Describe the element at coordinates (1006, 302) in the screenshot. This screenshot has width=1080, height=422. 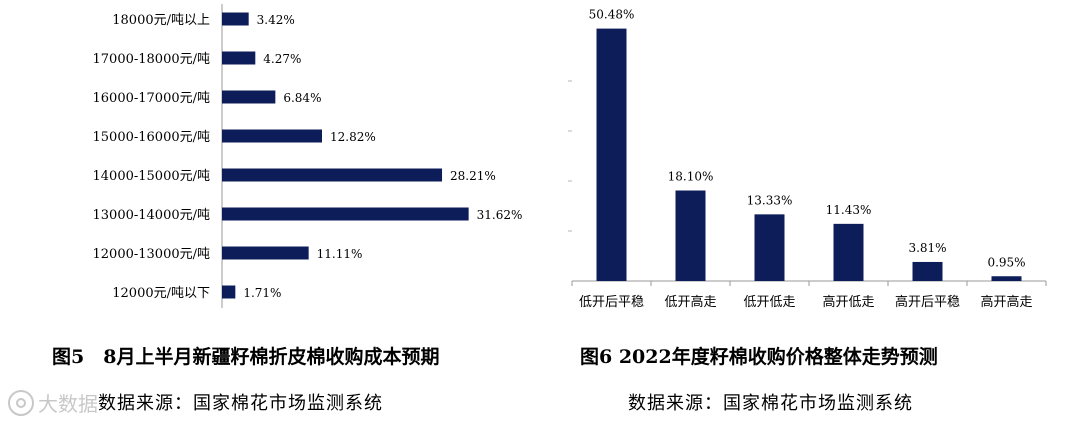
I see `x-tick-label: 高开高走` at that location.